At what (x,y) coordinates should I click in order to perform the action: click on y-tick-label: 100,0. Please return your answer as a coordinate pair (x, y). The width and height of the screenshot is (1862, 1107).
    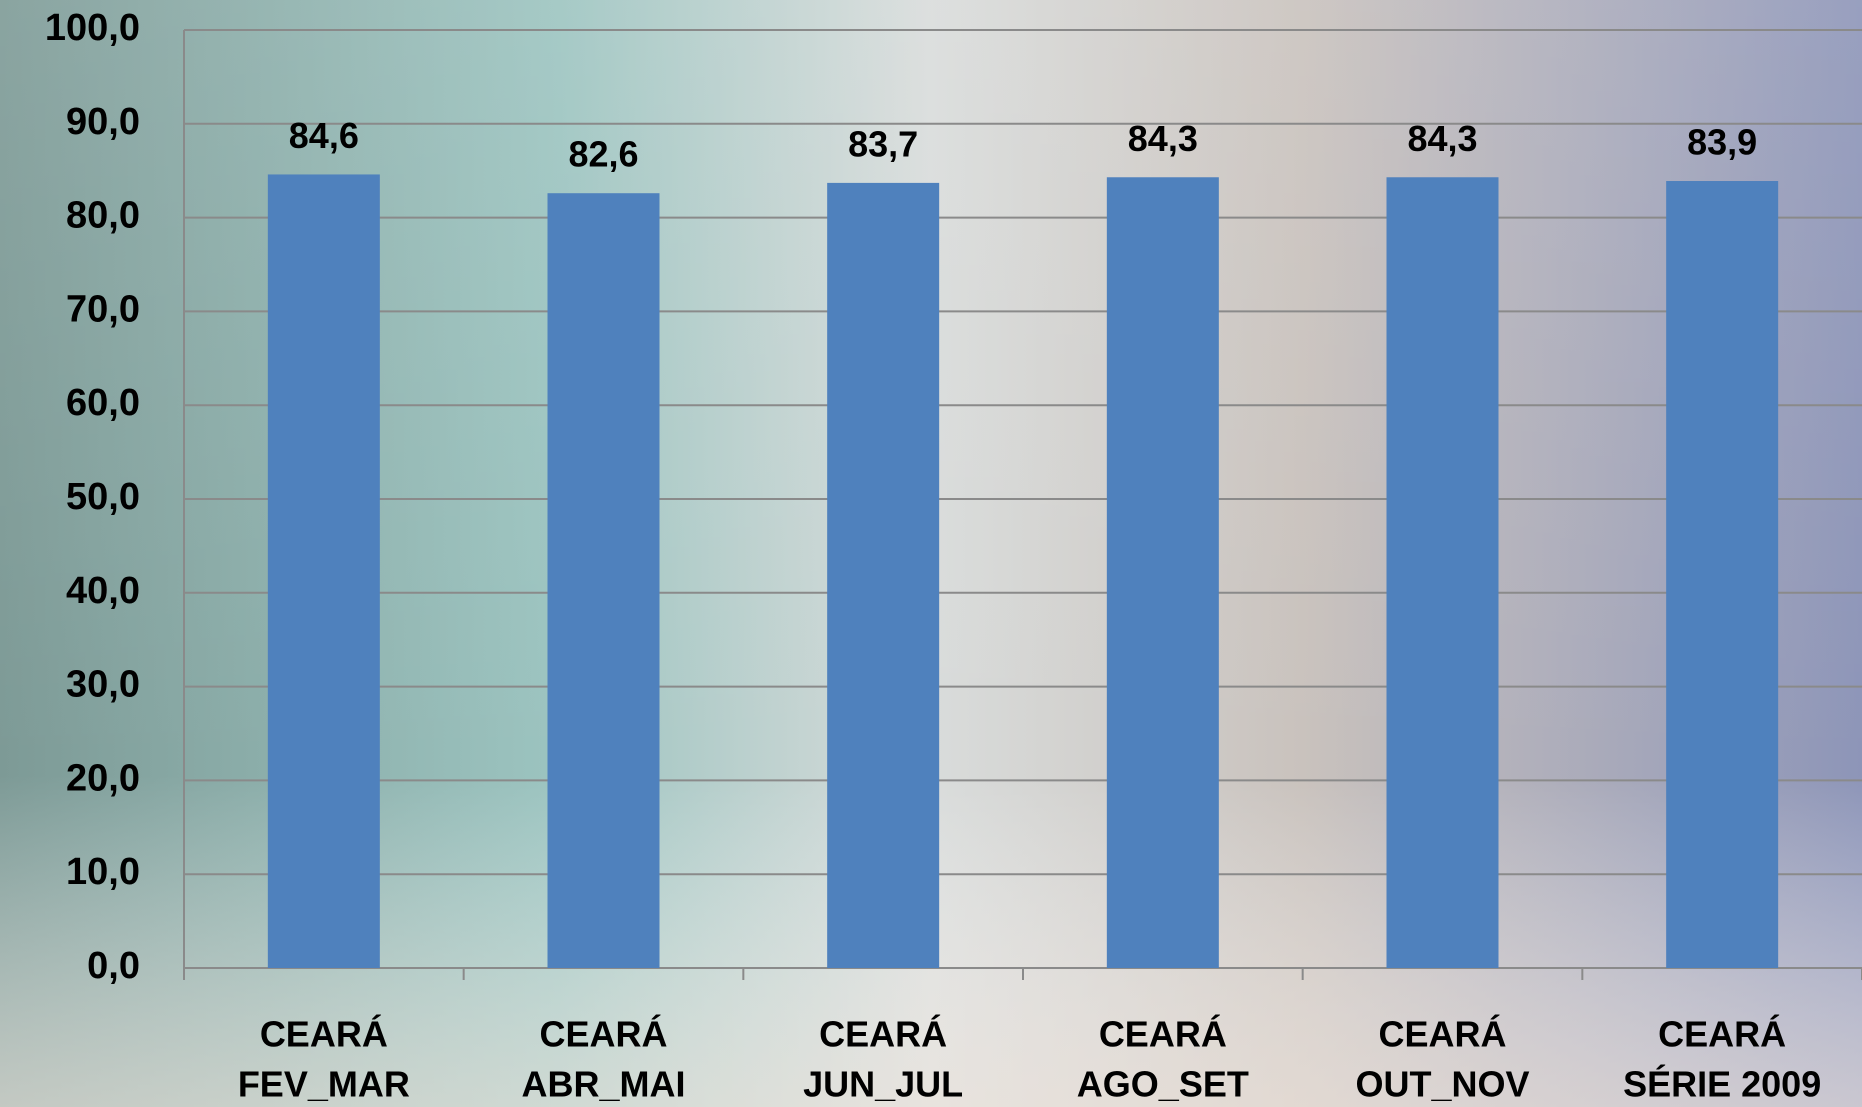
    Looking at the image, I should click on (92, 28).